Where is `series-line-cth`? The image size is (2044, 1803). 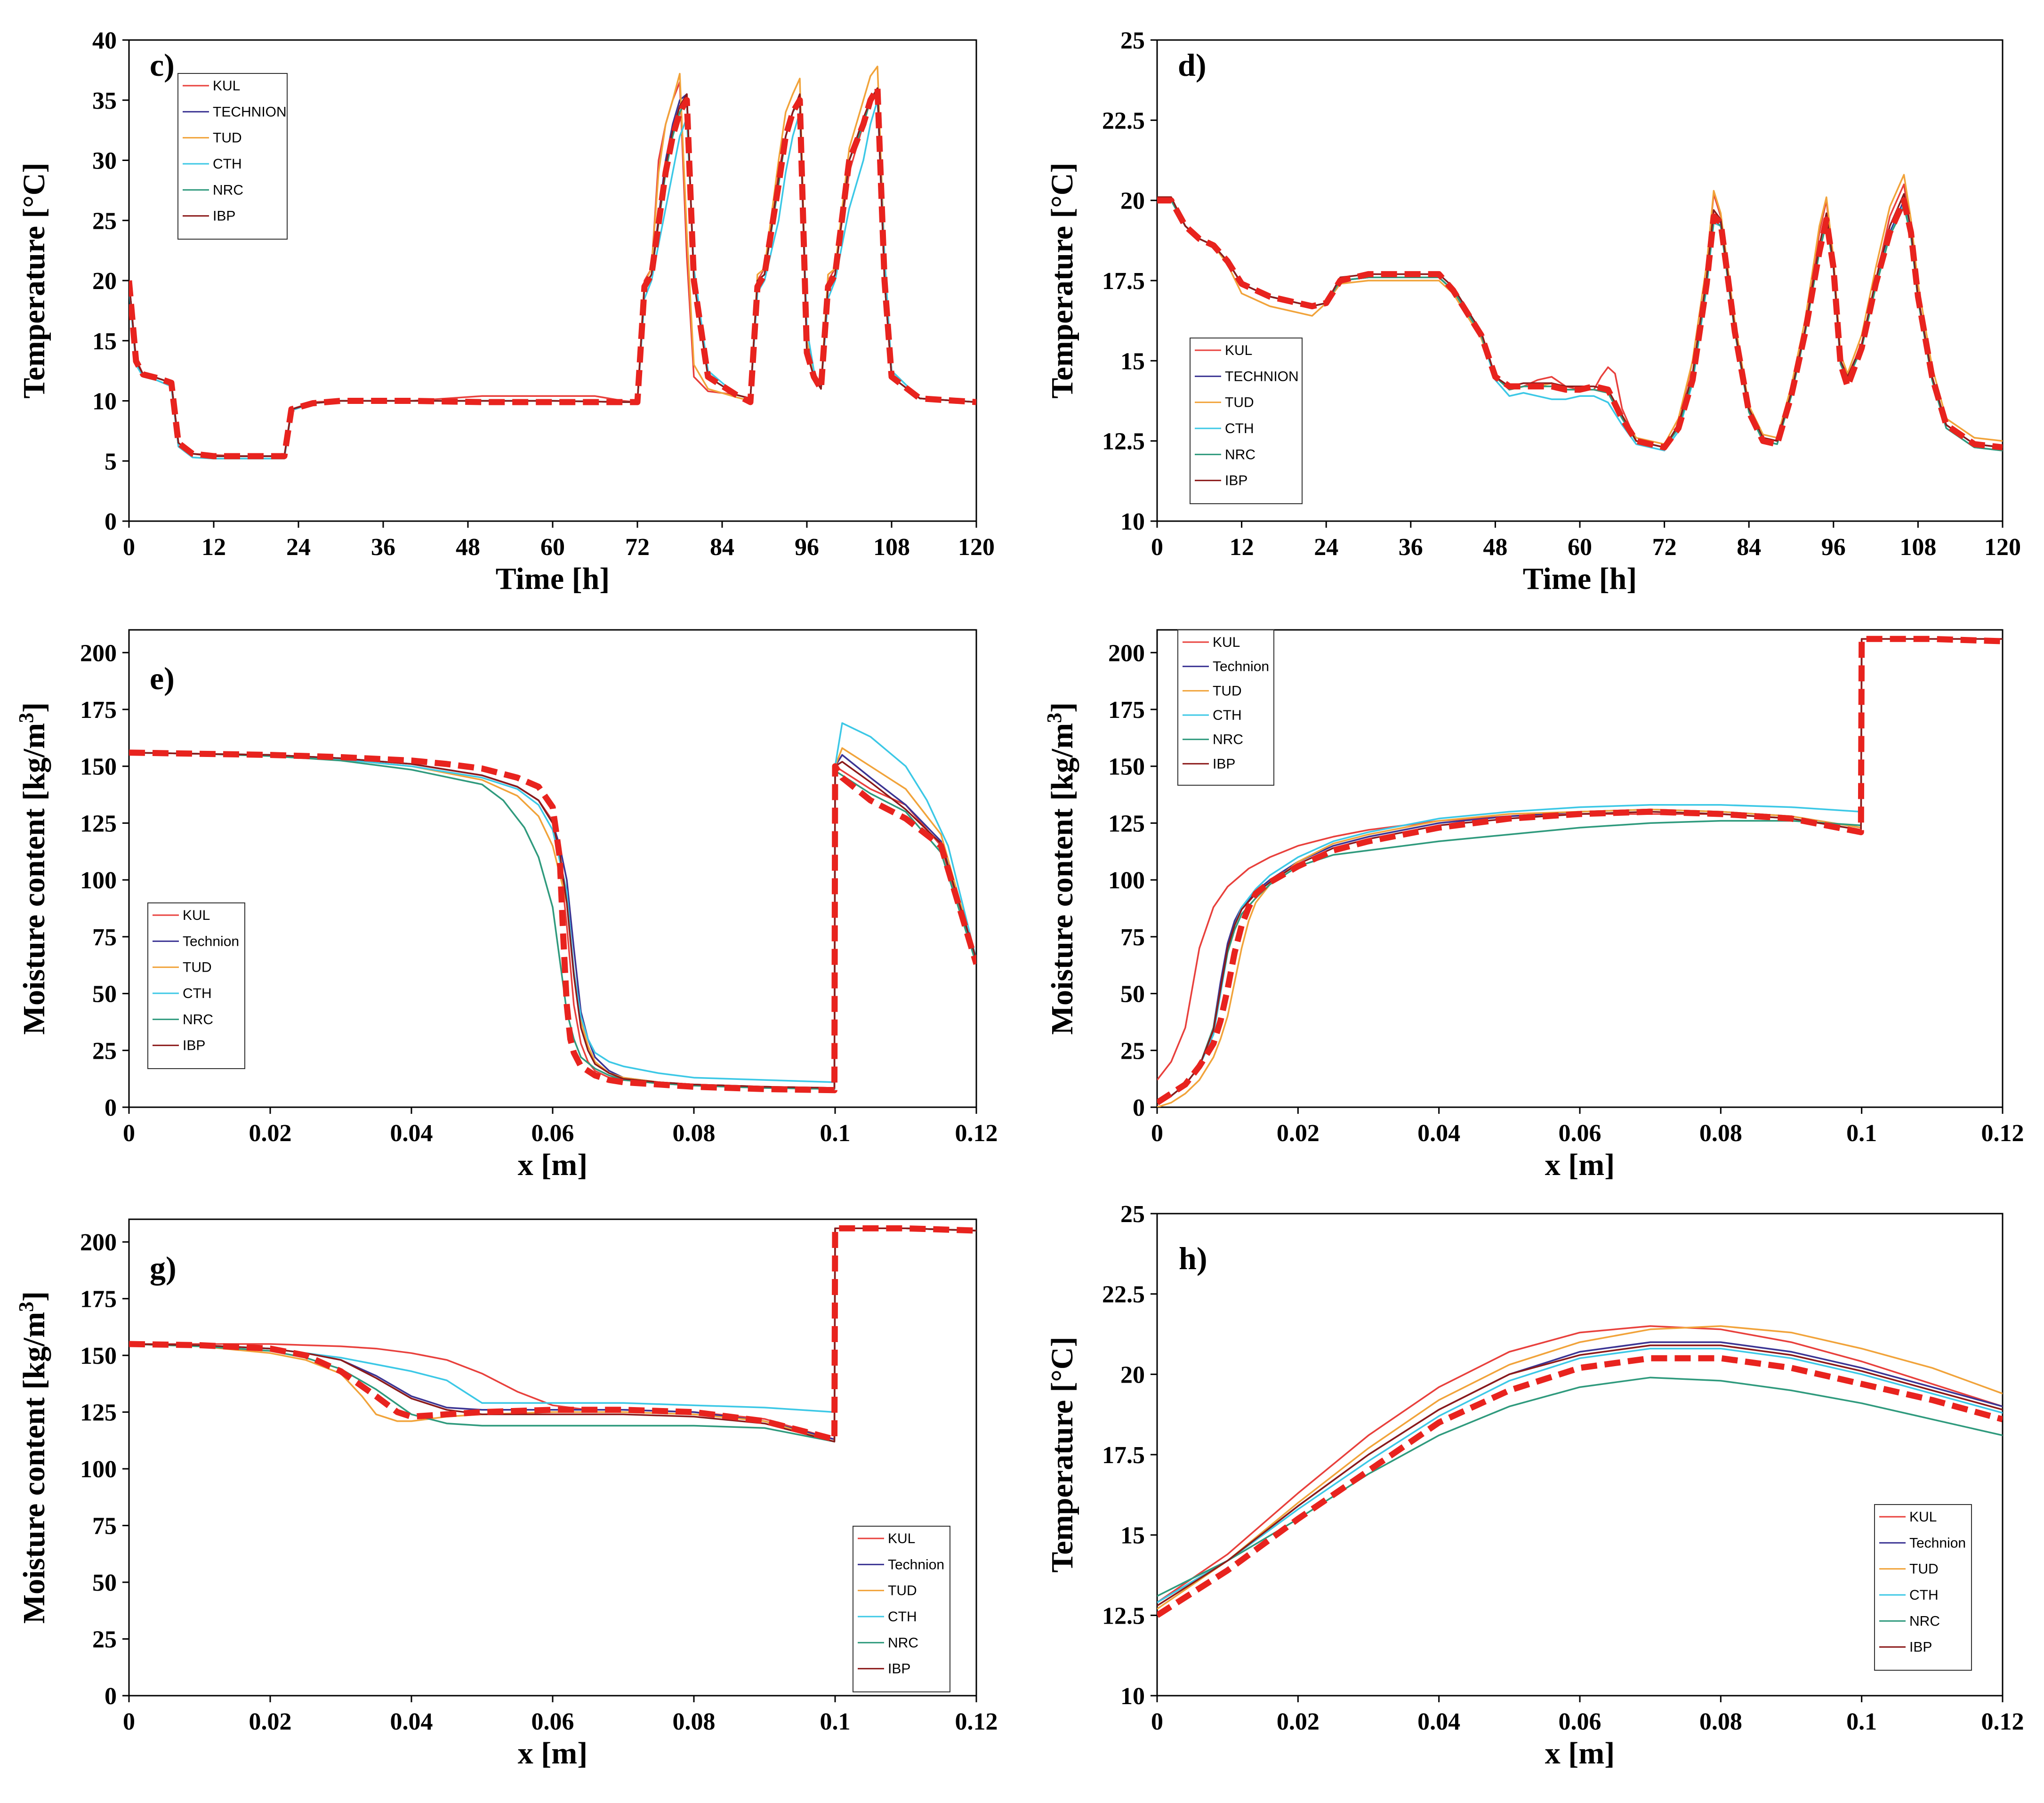
series-line-cth is located at coordinates (552, 902).